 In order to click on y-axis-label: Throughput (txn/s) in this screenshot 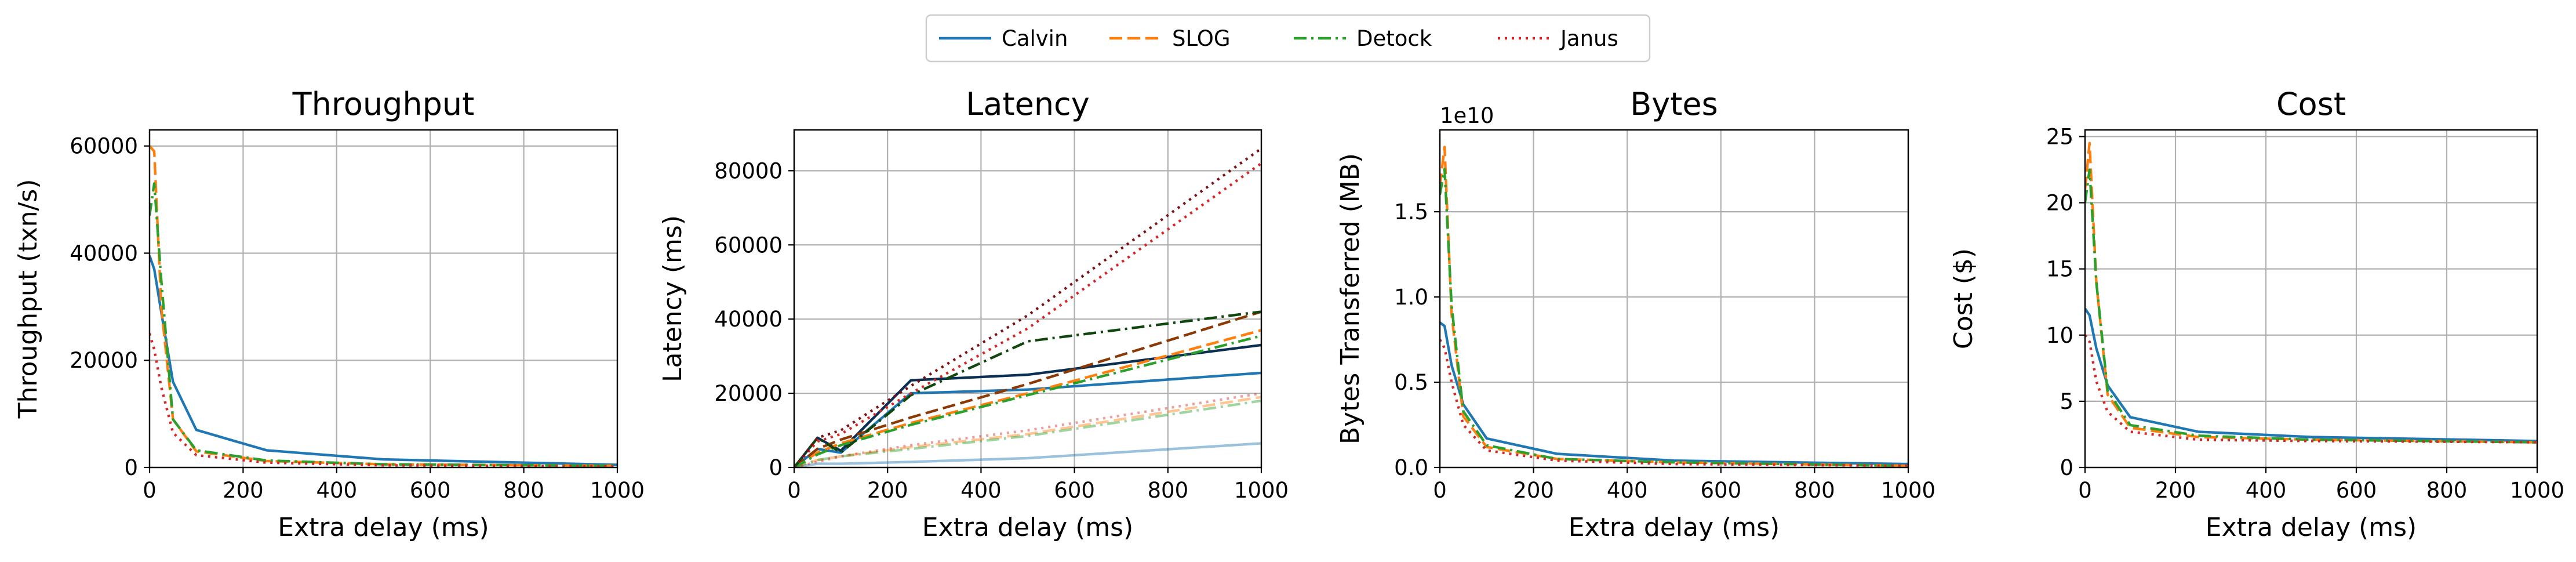, I will do `click(28, 299)`.